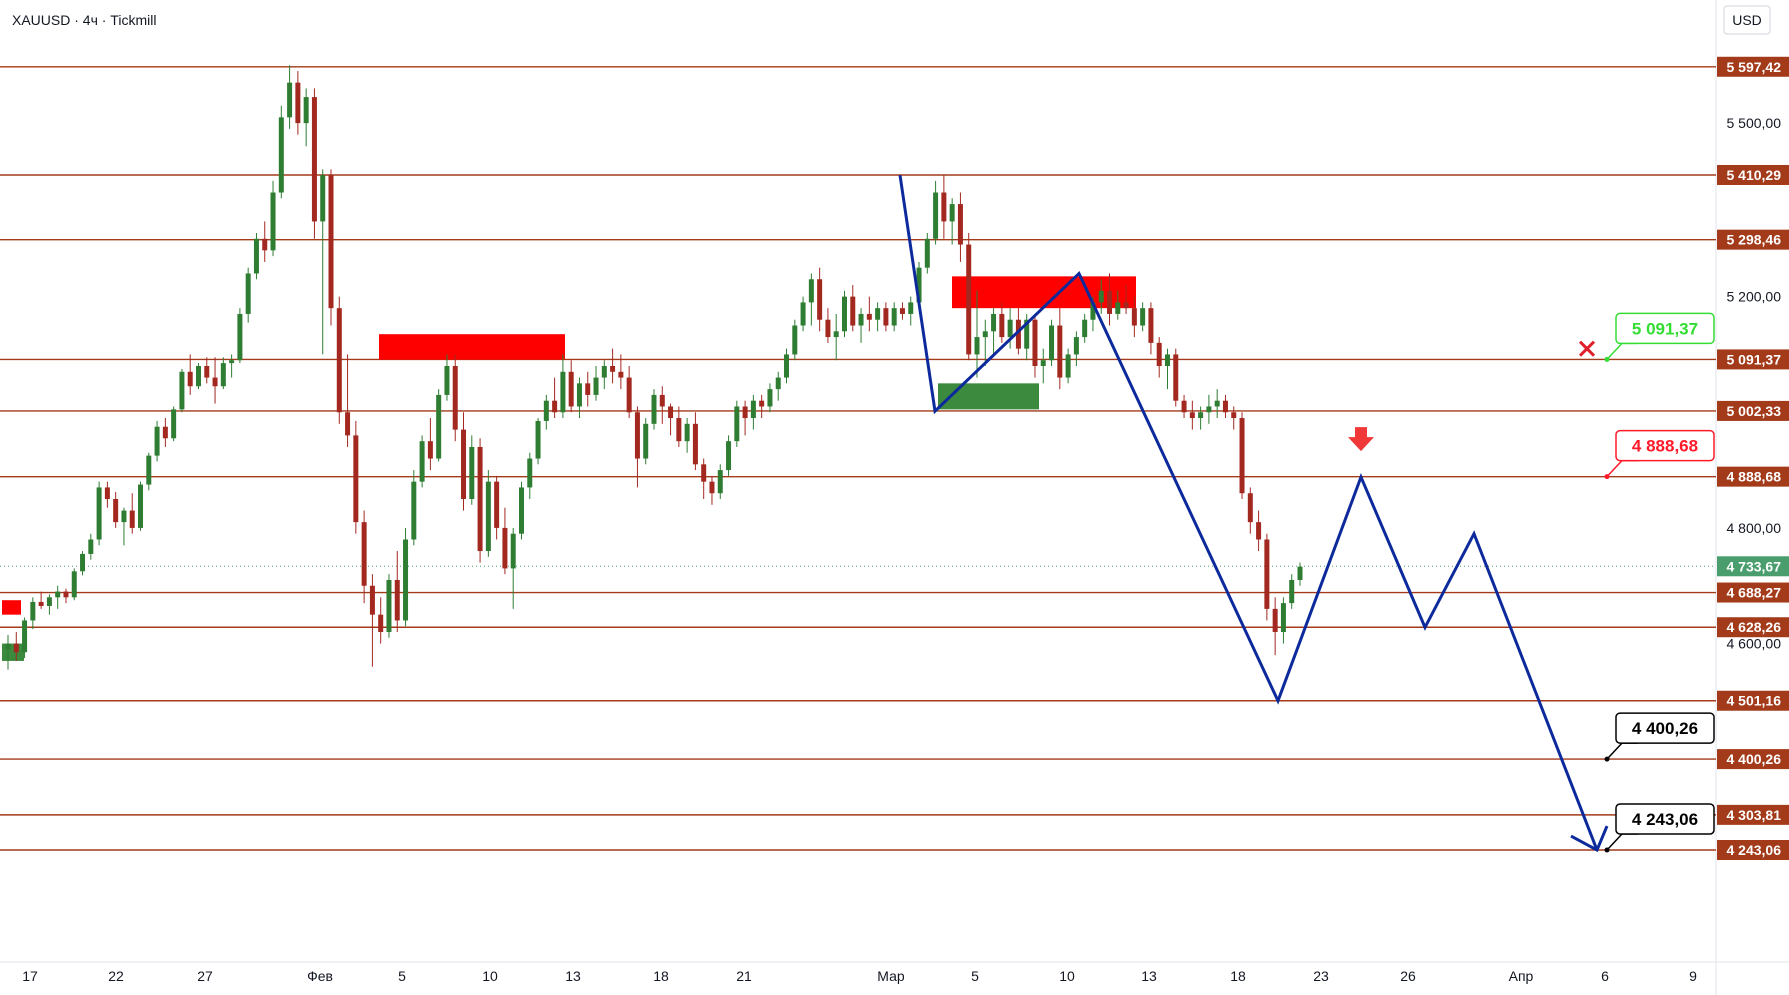  I want to click on ticker-label: XAUUSD · 4ч · Tickmill, so click(84, 20).